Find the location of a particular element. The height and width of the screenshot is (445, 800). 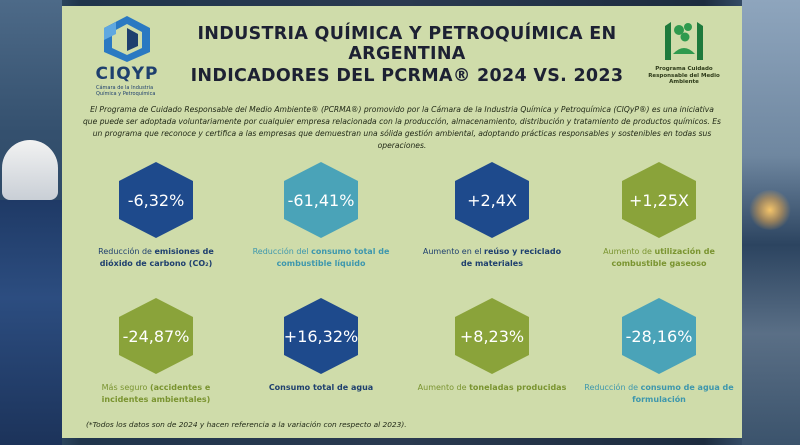

background-photo-left is located at coordinates (31, 222).